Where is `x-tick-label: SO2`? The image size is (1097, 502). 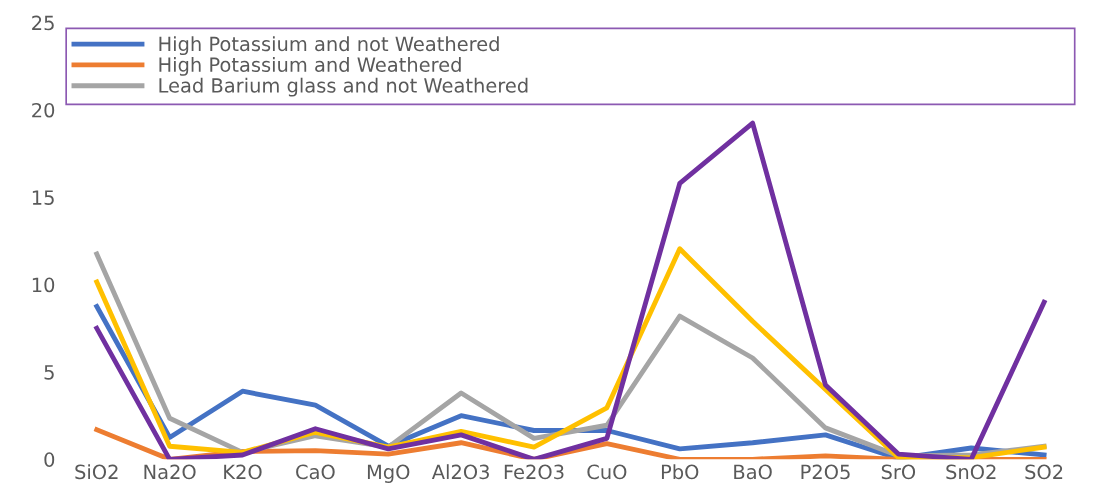 x-tick-label: SO2 is located at coordinates (1044, 472).